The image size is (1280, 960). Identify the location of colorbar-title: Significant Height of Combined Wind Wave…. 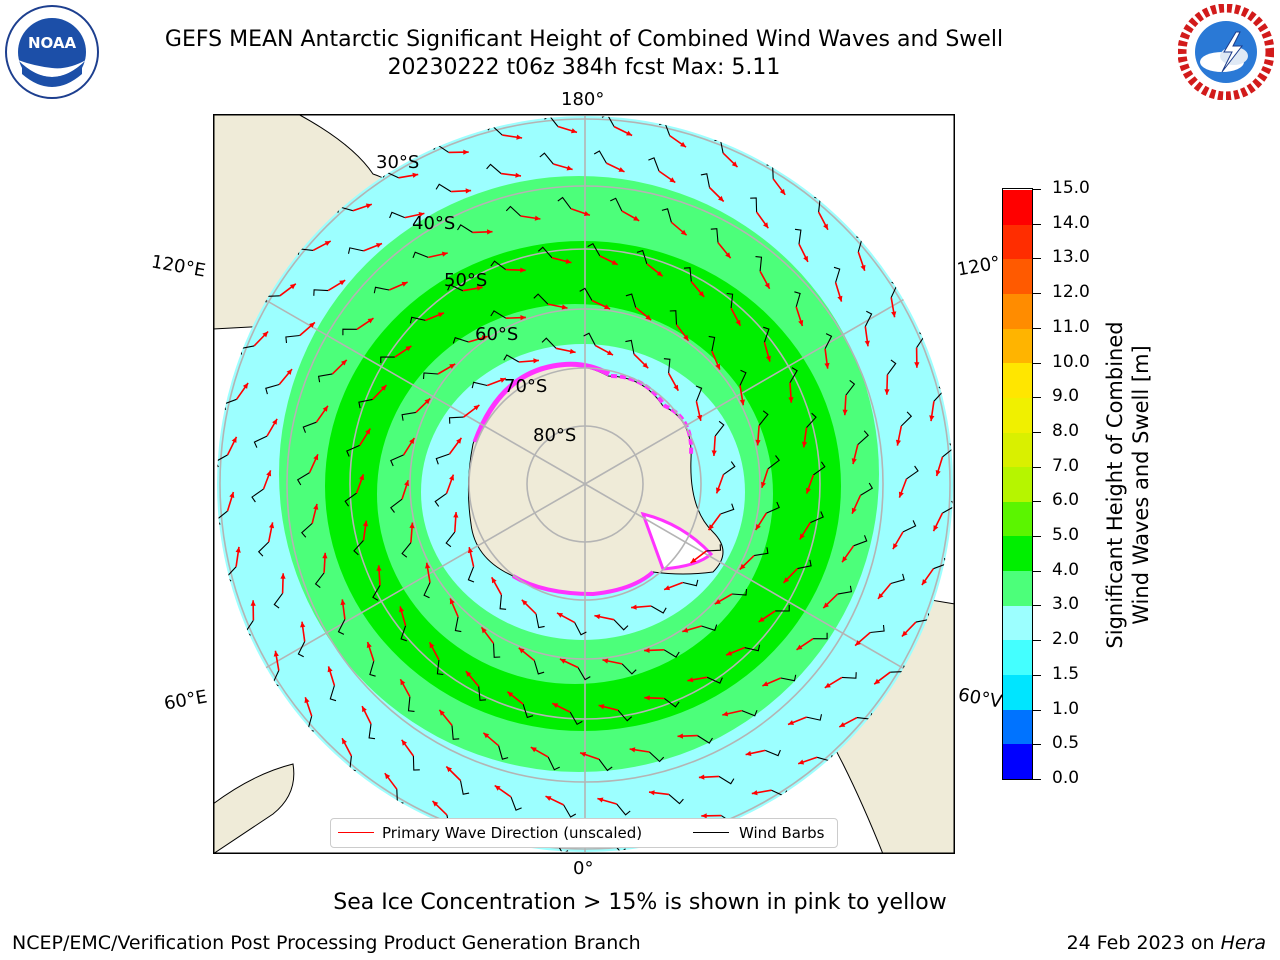
(1128, 484).